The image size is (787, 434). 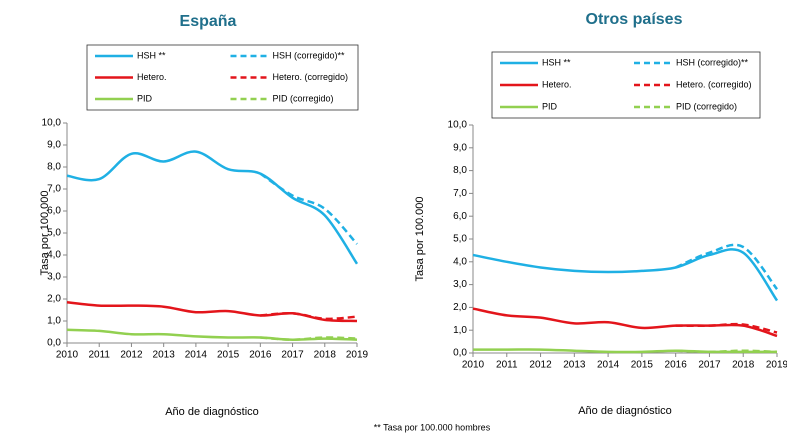 I want to click on chart-title: Otros países, so click(x=634, y=19).